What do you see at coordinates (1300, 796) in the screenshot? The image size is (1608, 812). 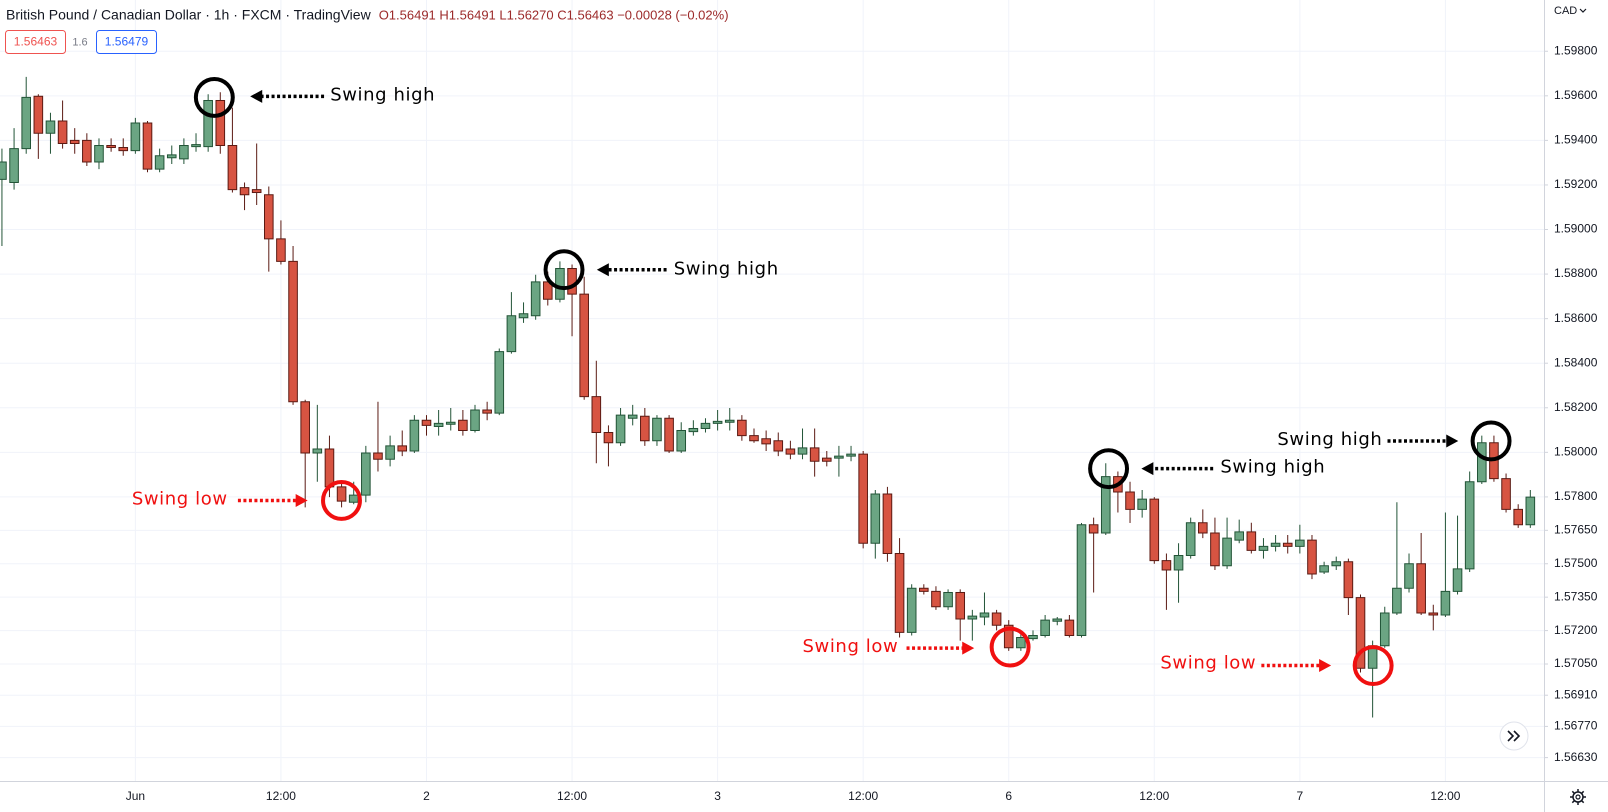 I see `x-tick-label: 7` at bounding box center [1300, 796].